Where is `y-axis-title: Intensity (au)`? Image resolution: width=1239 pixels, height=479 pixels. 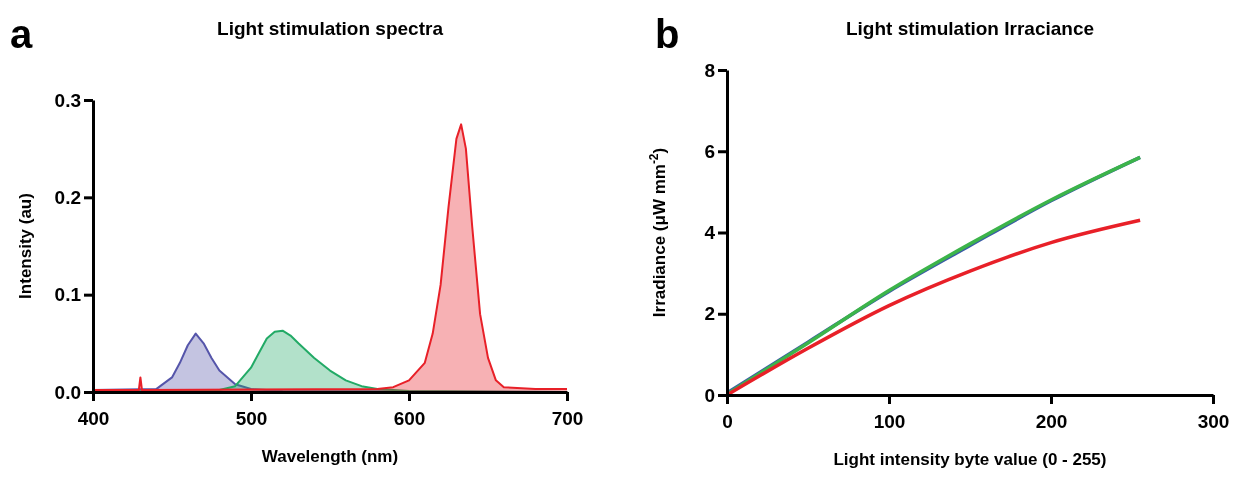
y-axis-title: Intensity (au) is located at coordinates (25, 246).